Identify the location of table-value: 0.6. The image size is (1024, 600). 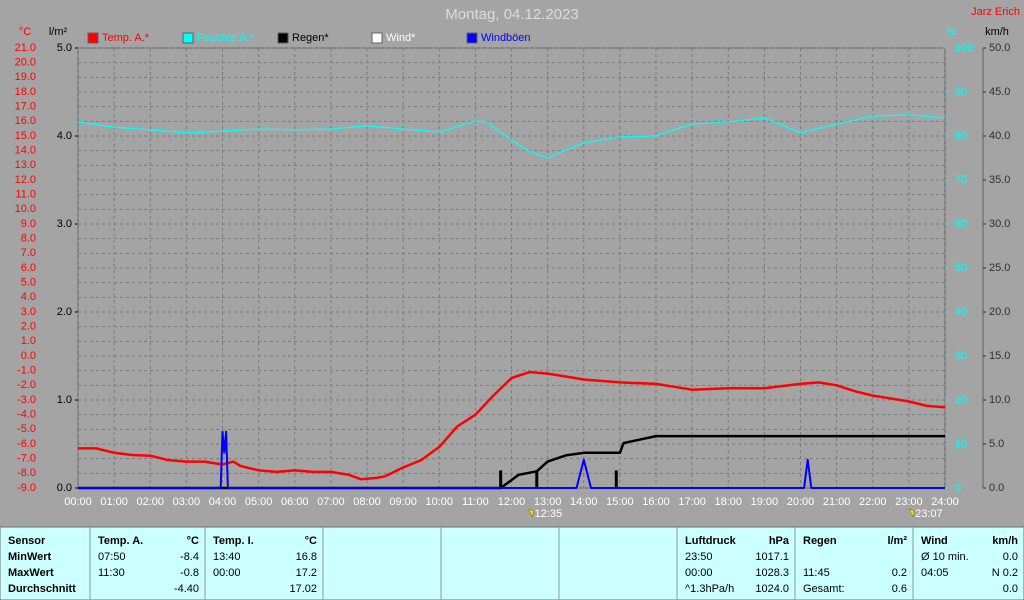
(899, 589).